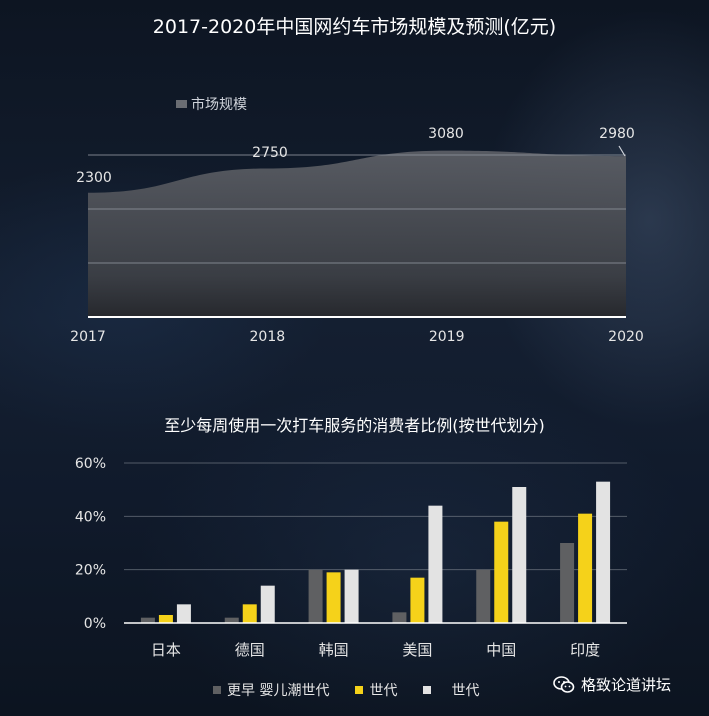  I want to click on chart2-category-label: 美国, so click(417, 650).